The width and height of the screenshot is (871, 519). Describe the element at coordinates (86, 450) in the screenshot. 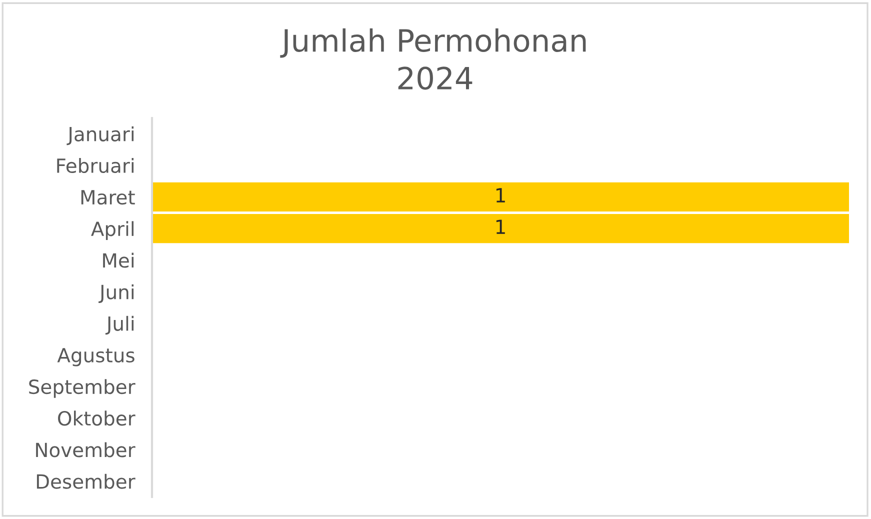

I see `y-tick-label: November` at that location.